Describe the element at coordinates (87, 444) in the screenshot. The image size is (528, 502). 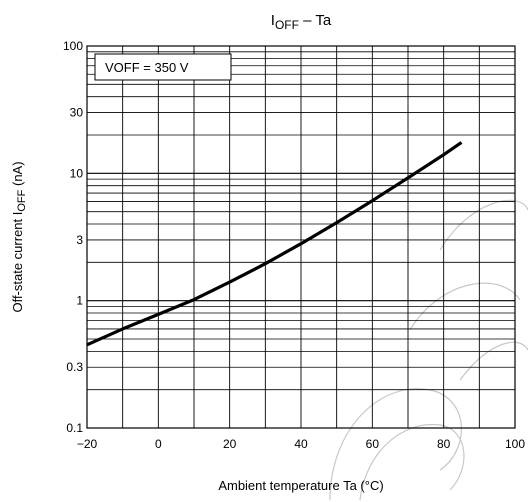
I see `x-tick-label: −20` at that location.